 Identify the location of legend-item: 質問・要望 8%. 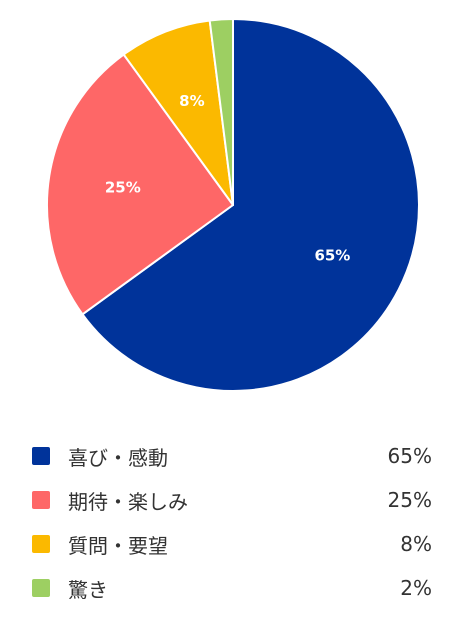
(232, 544).